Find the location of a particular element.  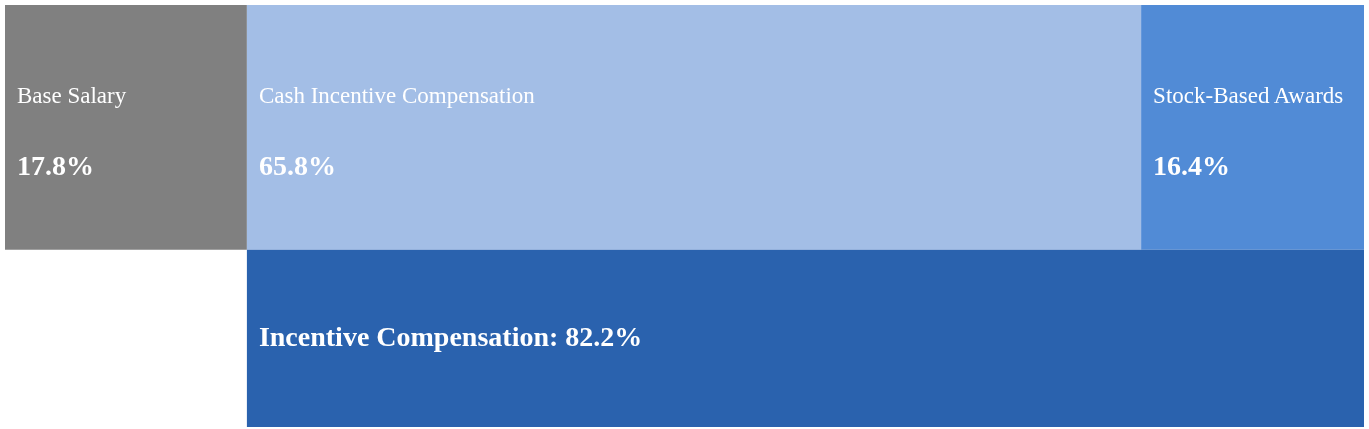

category-label: Base Salary is located at coordinates (72, 95).